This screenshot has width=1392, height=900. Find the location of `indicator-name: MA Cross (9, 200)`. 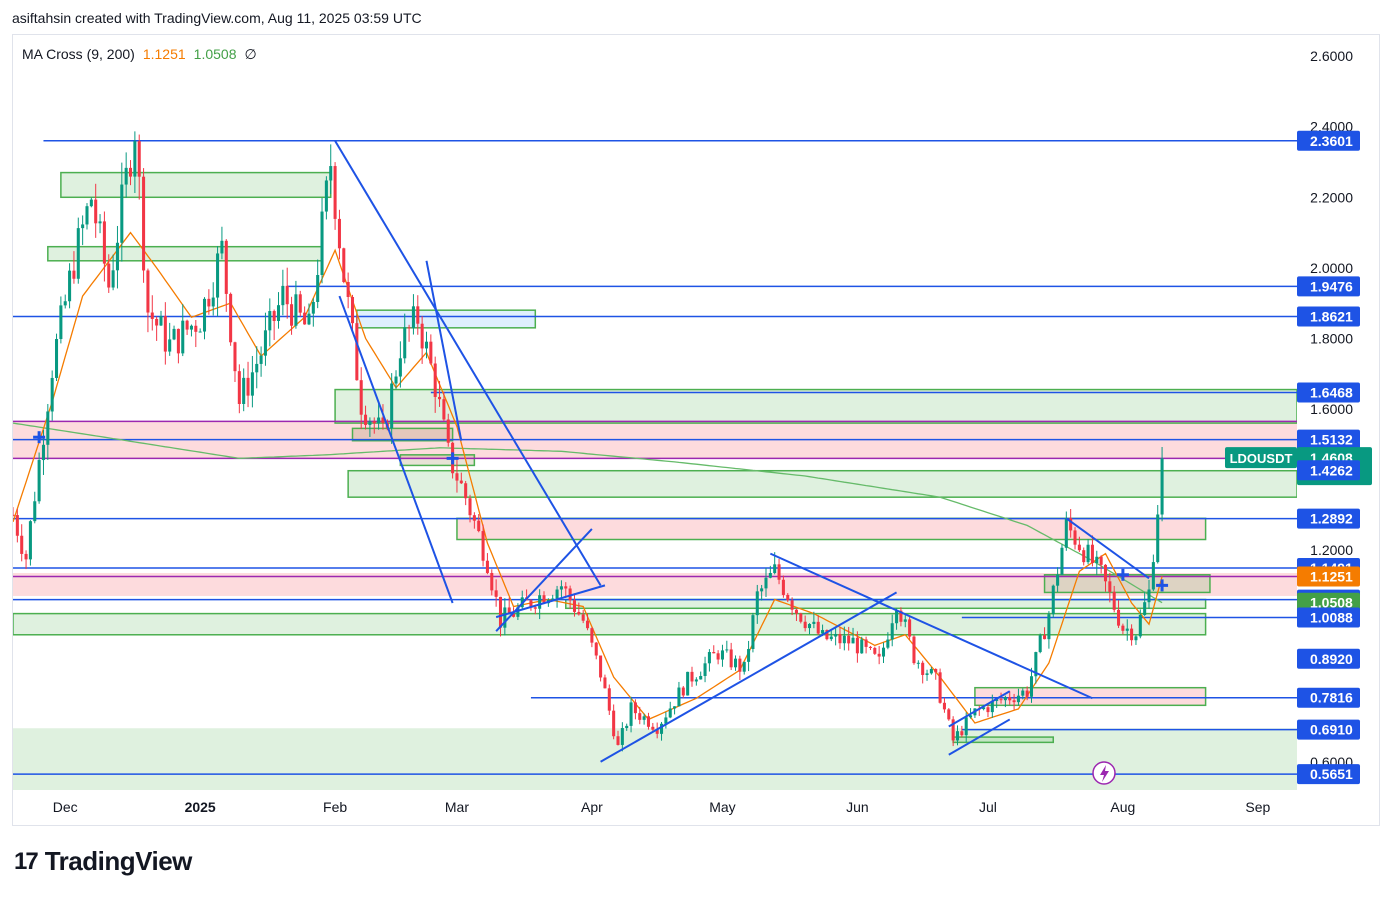

indicator-name: MA Cross (9, 200) is located at coordinates (78, 54).